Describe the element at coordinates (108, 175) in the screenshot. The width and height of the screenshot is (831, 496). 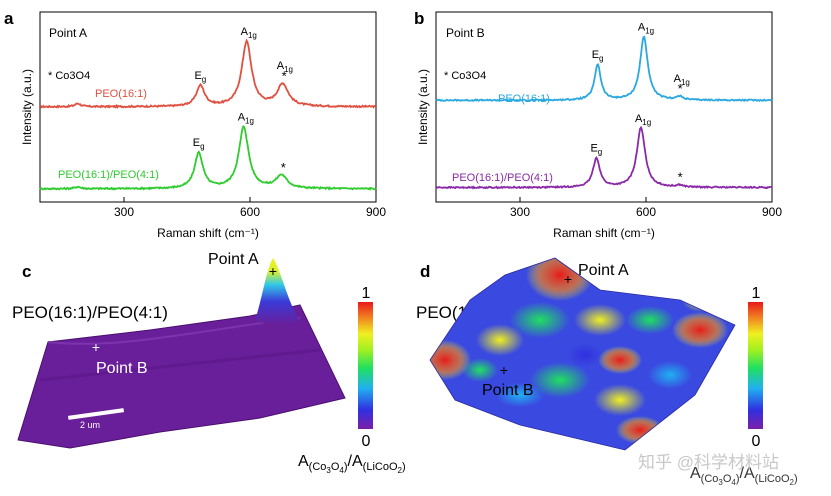
I see `panel-a-series-label-green: PEO(16:1)/PEO(4:1)` at that location.